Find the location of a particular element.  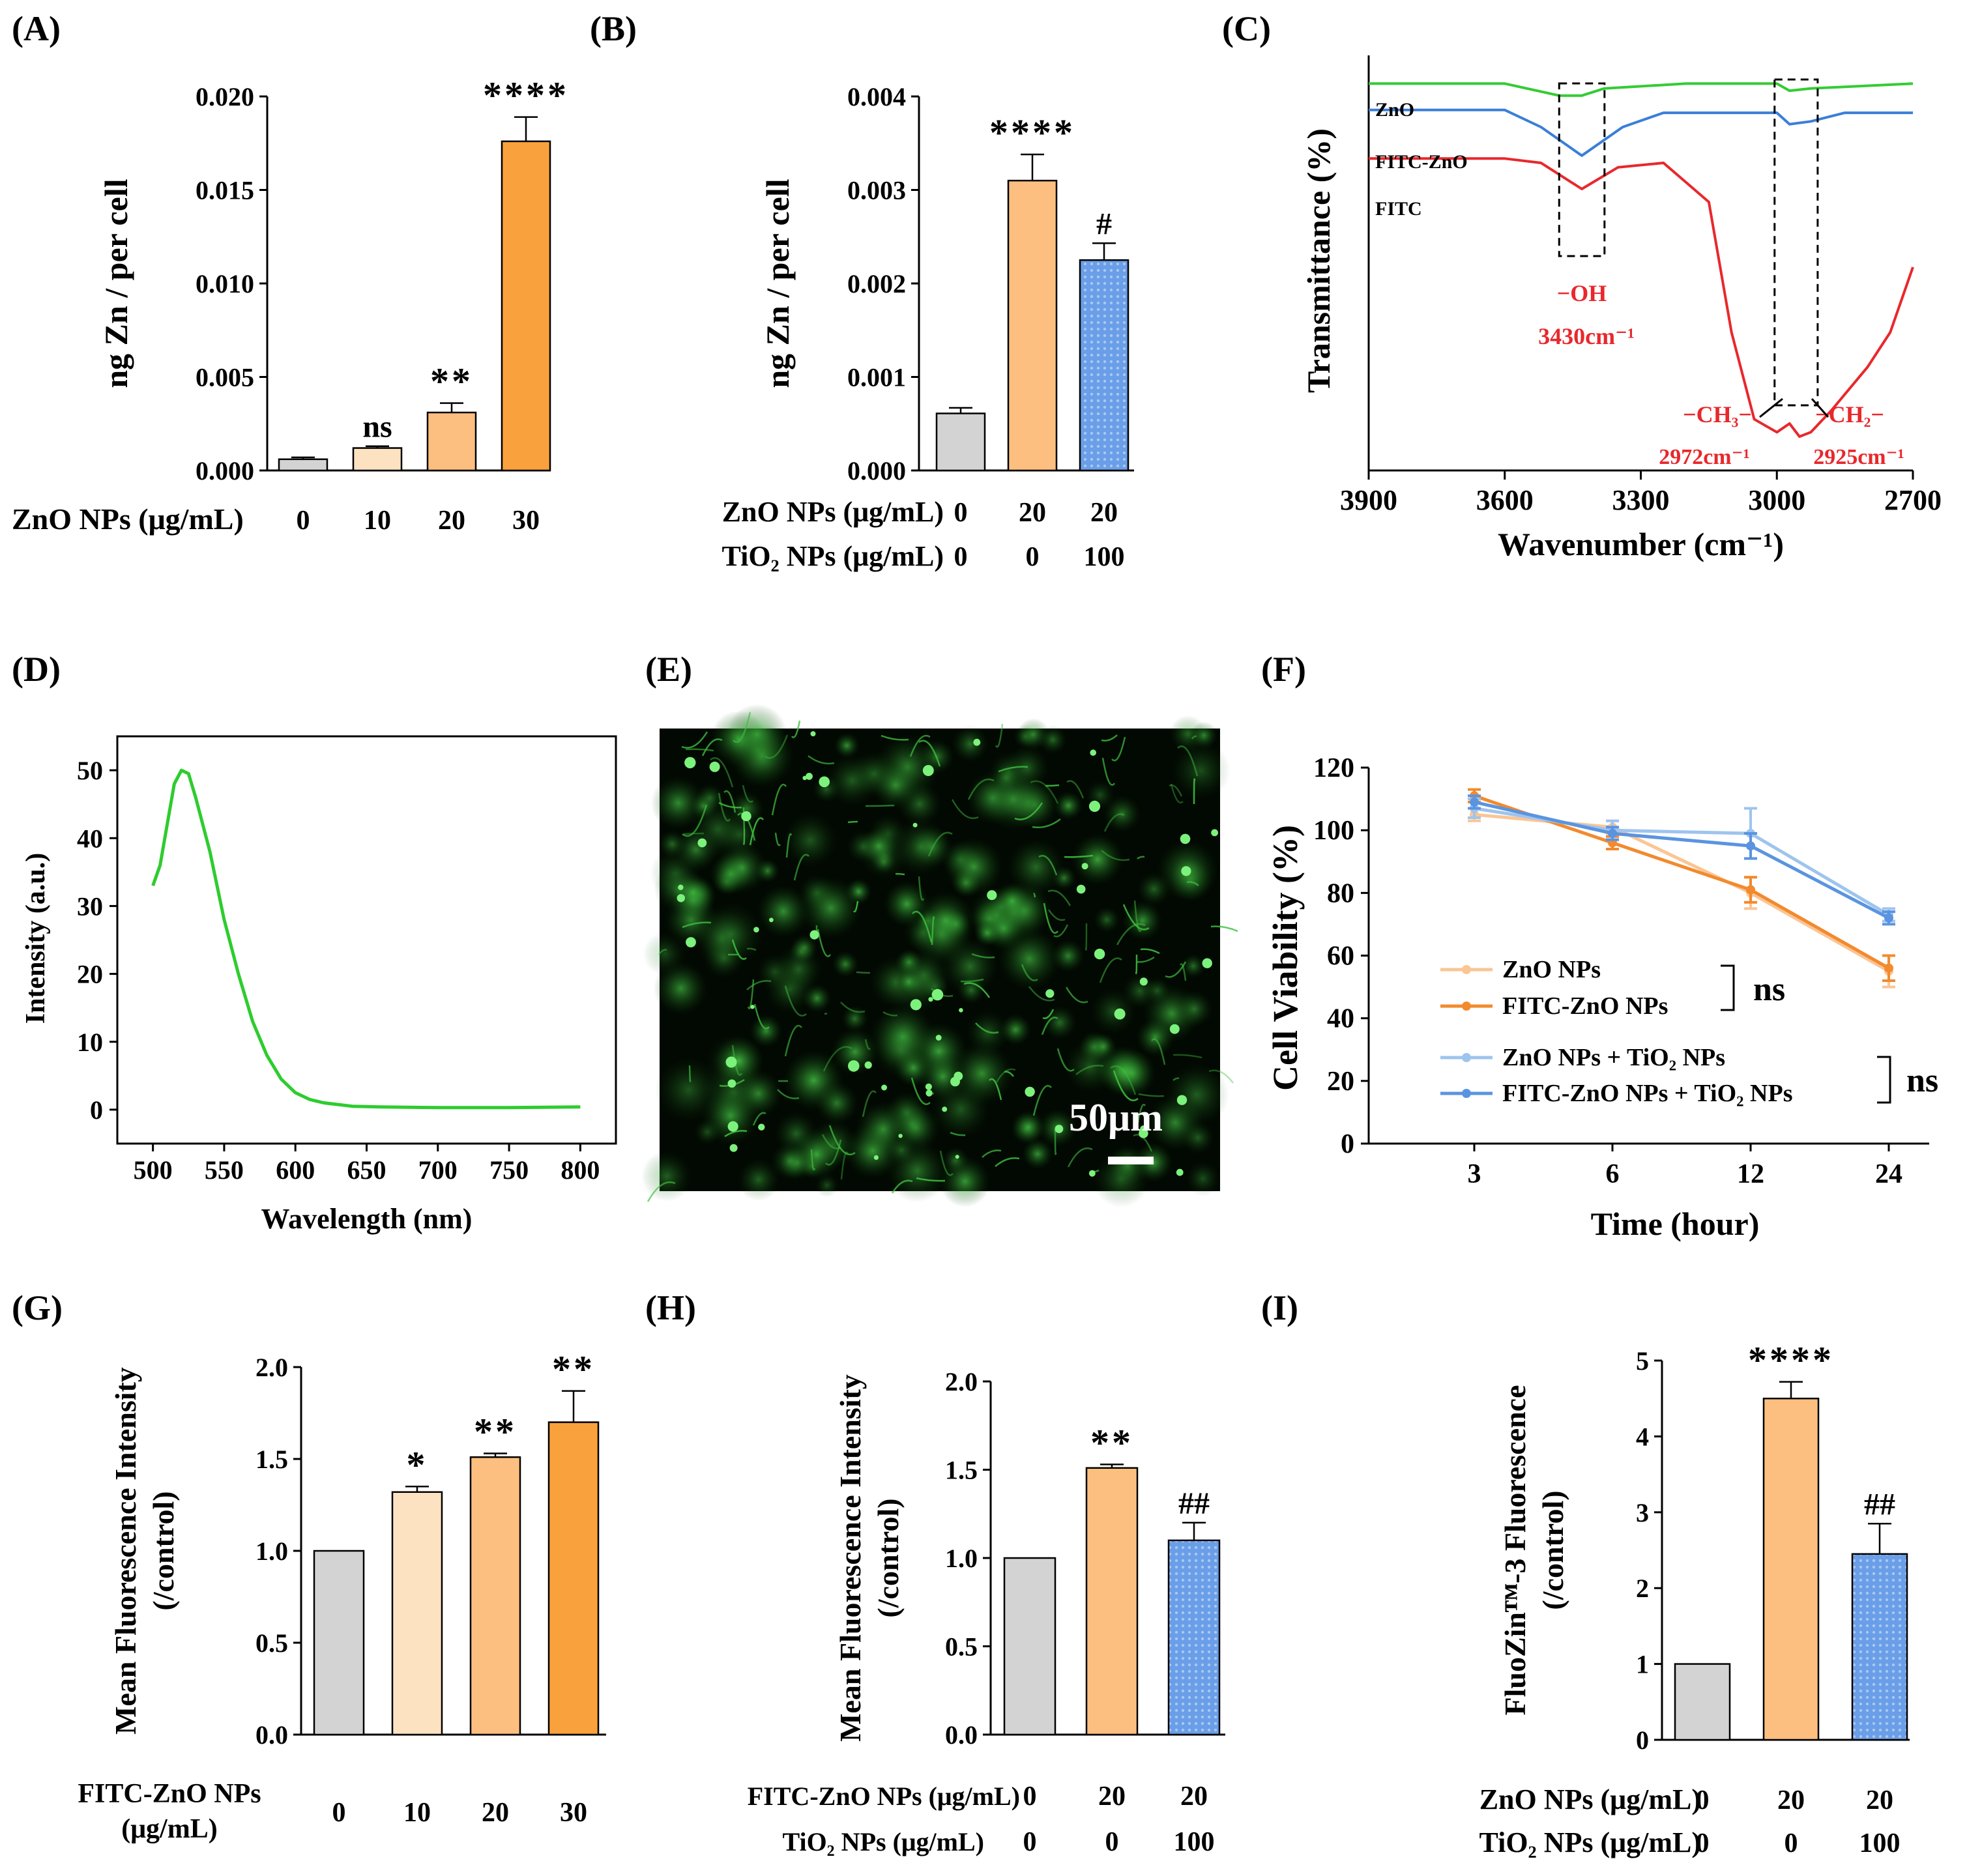

chart-i-ytick-label: 2 is located at coordinates (1642, 1589).